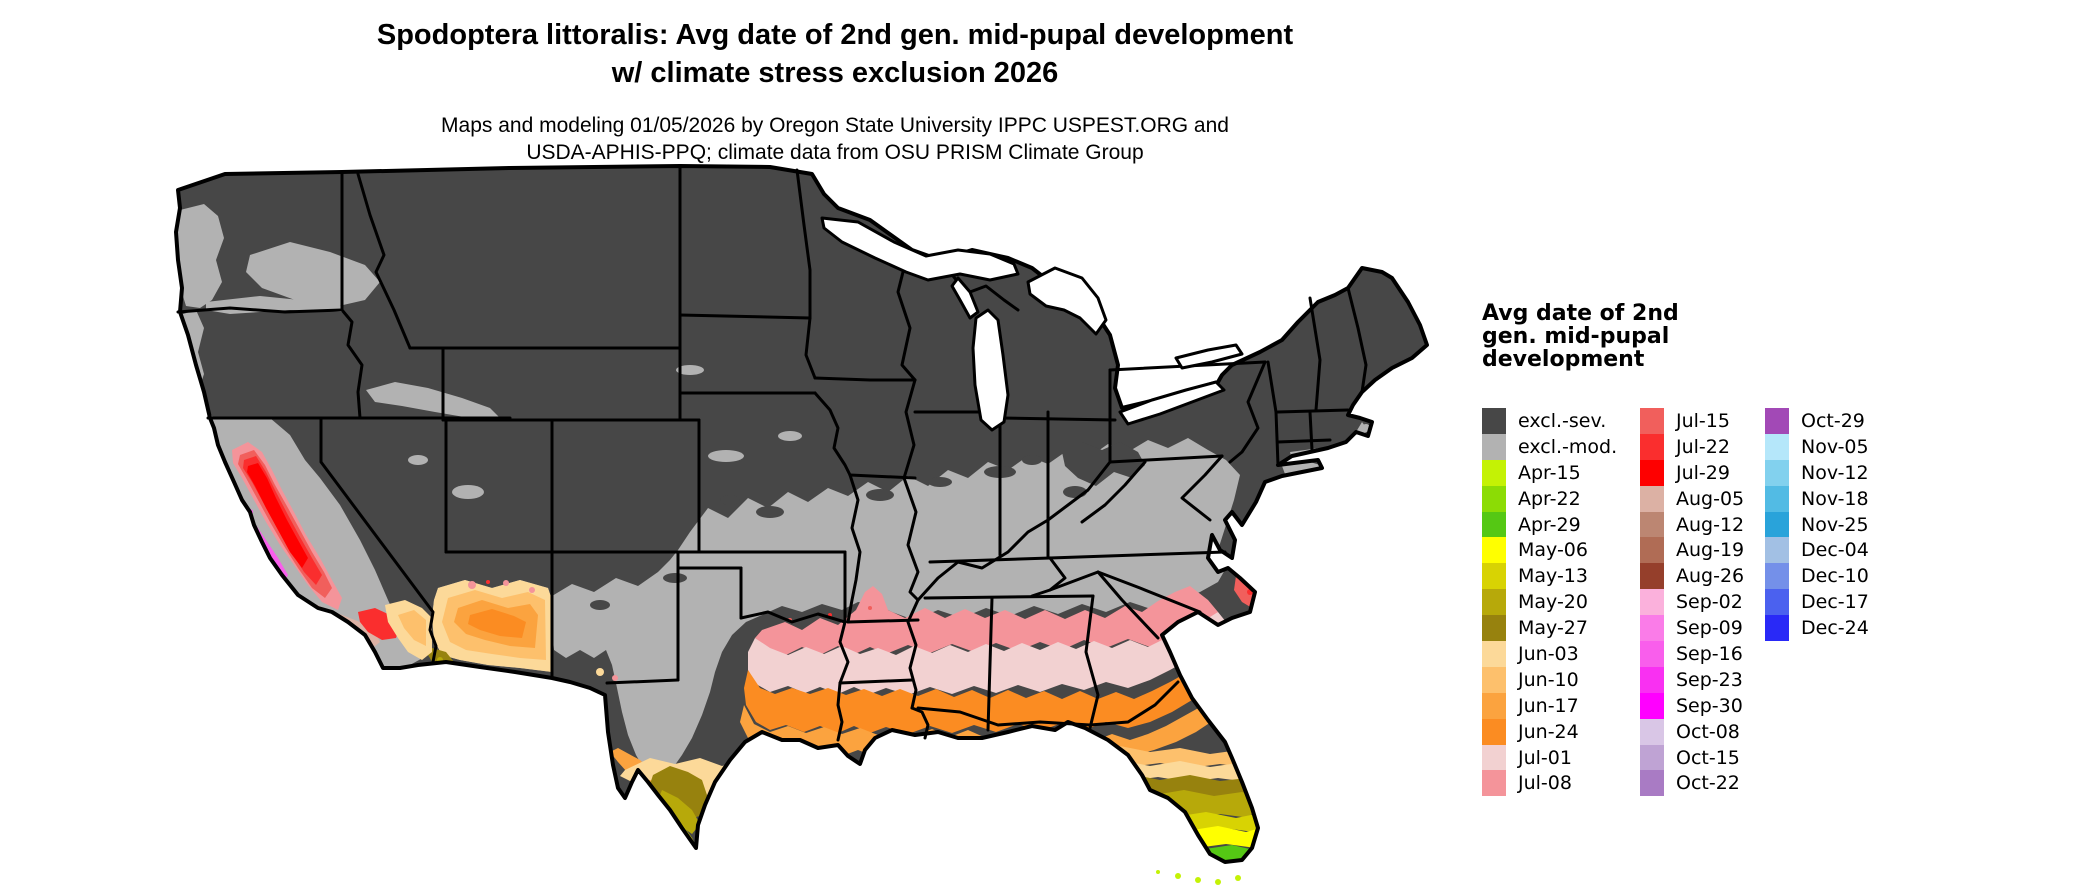  Describe the element at coordinates (1553, 628) in the screenshot. I see `legend-label: May-27` at that location.